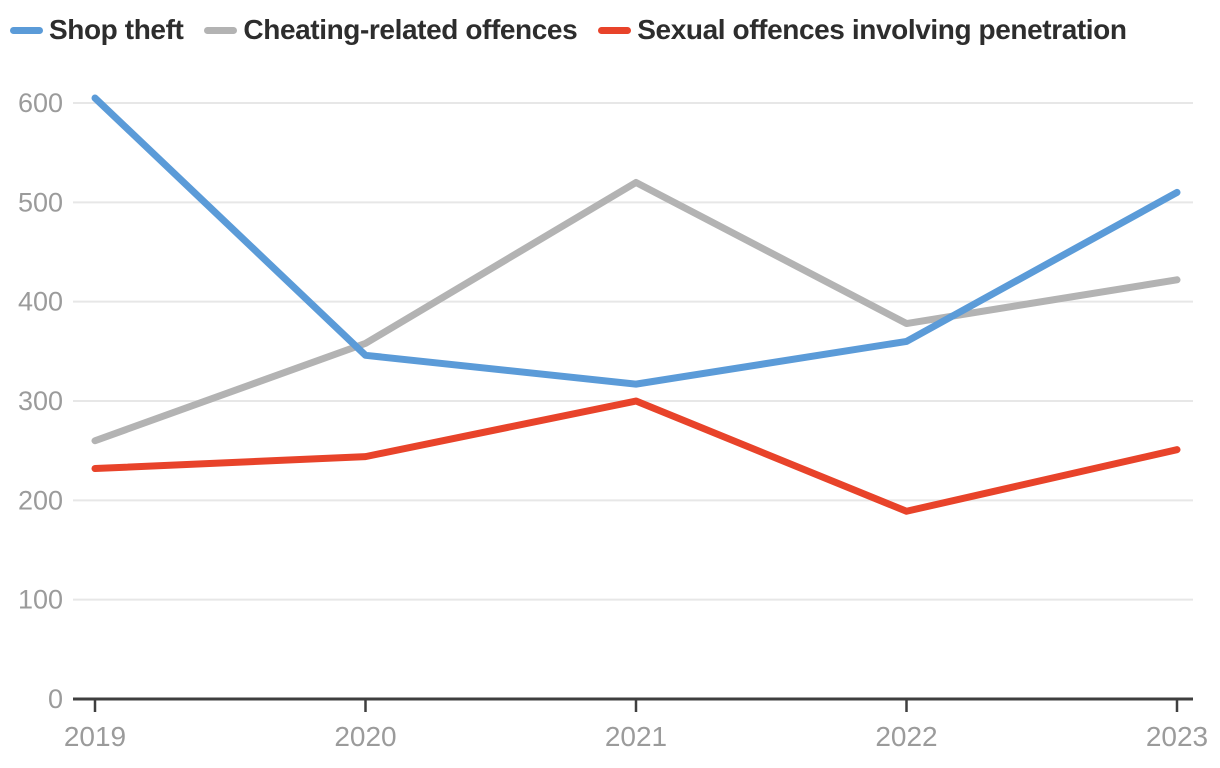  I want to click on legend-label-cheating-related-offences: Cheating-related offences, so click(410, 29).